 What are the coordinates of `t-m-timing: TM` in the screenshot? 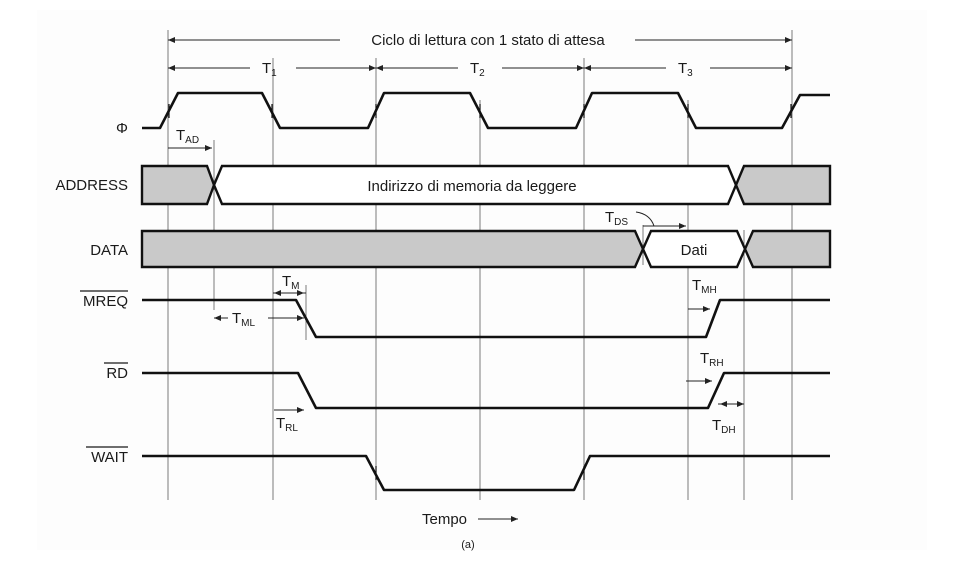 It's located at (289, 284).